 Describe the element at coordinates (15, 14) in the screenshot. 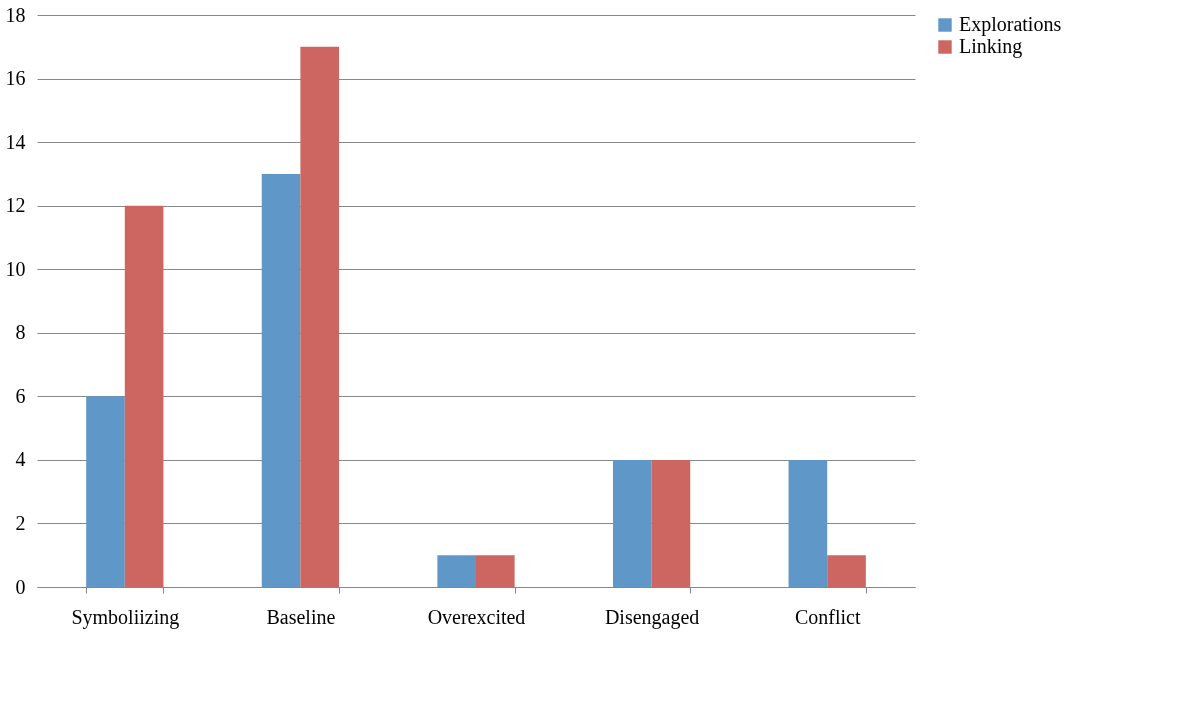

I see `y-tick-label: 18` at that location.